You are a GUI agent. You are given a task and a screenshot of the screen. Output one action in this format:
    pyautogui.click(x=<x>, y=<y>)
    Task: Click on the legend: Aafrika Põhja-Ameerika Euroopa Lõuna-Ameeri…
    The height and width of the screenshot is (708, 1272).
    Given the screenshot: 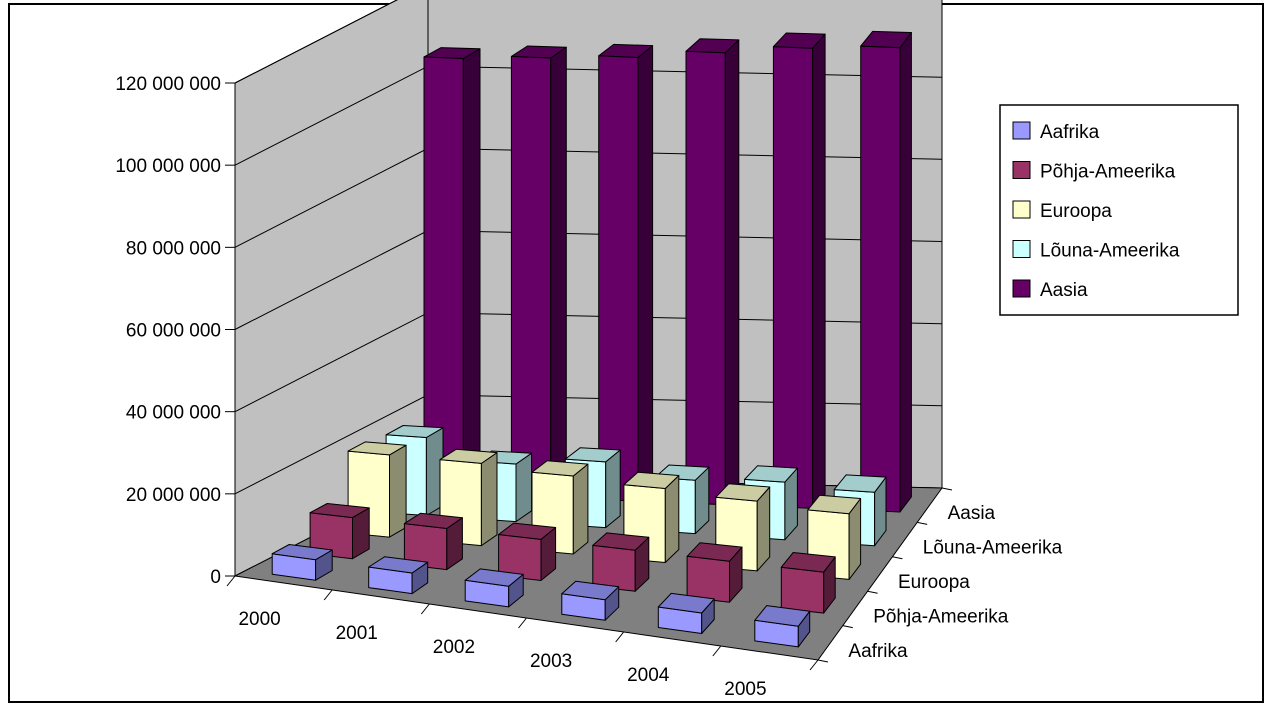 What is the action you would take?
    pyautogui.click(x=1119, y=210)
    